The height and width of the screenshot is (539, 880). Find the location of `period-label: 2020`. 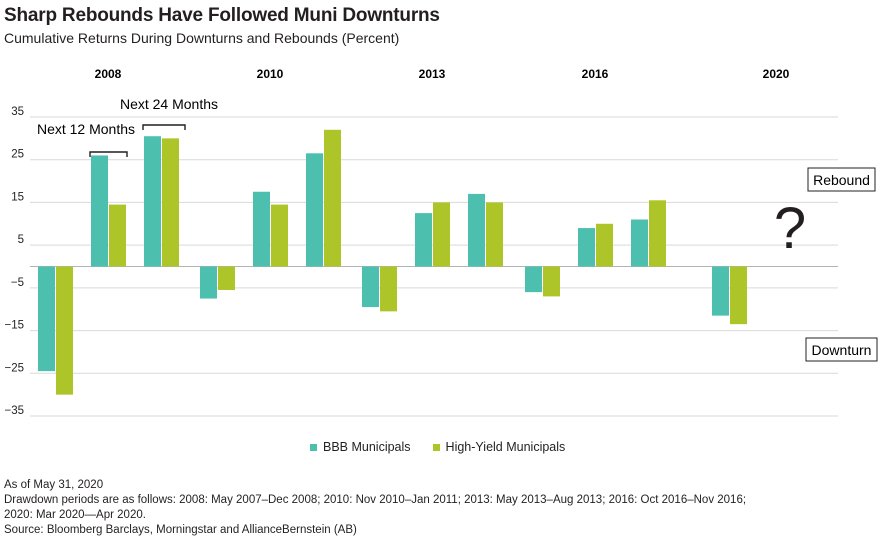

period-label: 2020 is located at coordinates (776, 74).